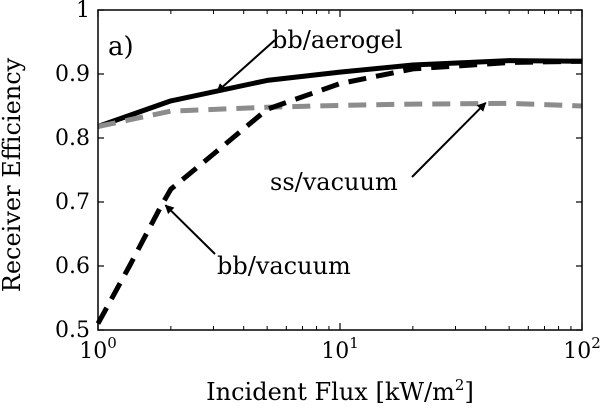 Image resolution: width=600 pixels, height=417 pixels. What do you see at coordinates (449, 140) in the screenshot?
I see `arrow-ss-vacuum` at bounding box center [449, 140].